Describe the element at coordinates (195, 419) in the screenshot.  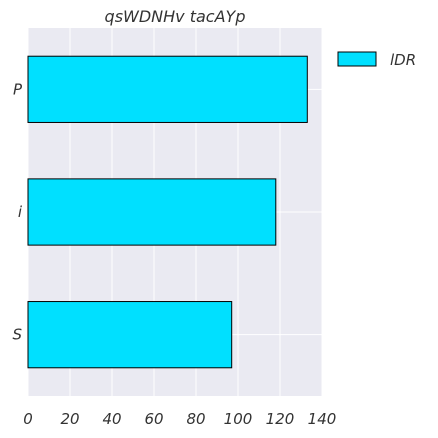
I see `x-tick-label: 80` at that location.